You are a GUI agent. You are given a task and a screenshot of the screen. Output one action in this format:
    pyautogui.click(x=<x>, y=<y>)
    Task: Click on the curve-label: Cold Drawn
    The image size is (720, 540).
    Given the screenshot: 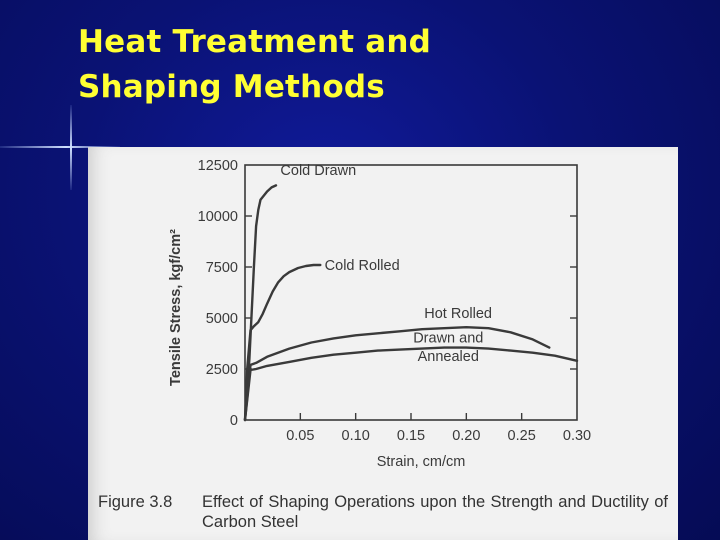 What is the action you would take?
    pyautogui.click(x=318, y=171)
    